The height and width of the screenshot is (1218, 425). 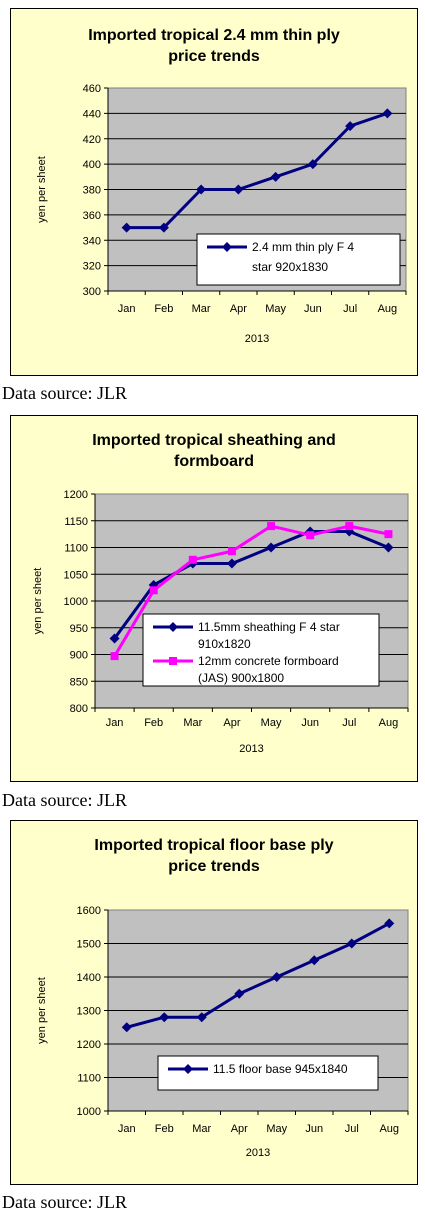 What do you see at coordinates (257, 170) in the screenshot?
I see `chart-1-series-1-line` at bounding box center [257, 170].